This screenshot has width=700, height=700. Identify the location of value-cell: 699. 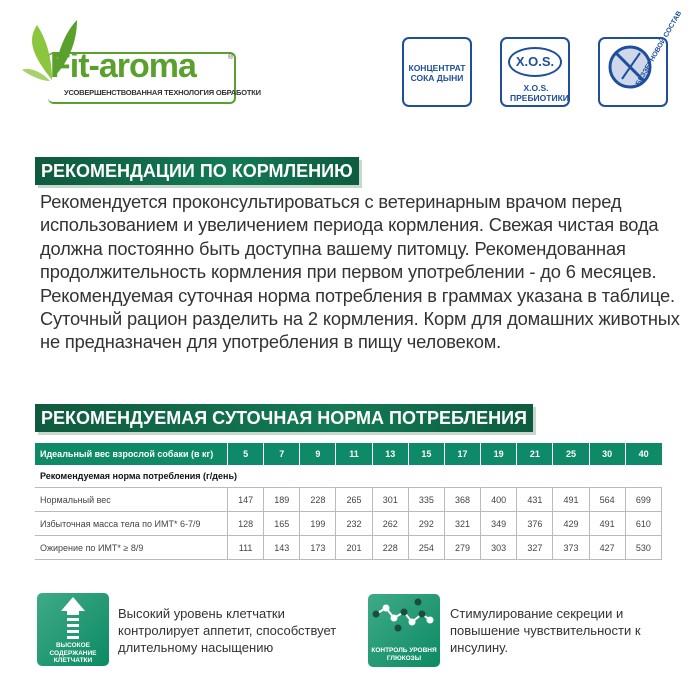
(643, 499).